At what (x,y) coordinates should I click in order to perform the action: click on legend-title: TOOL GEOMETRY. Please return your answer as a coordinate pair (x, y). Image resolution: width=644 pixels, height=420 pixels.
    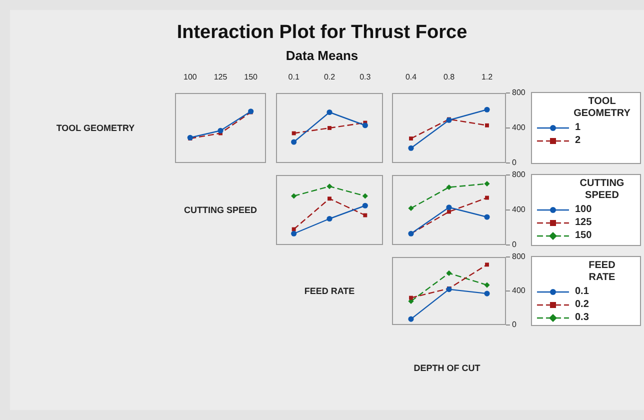
    Looking at the image, I should click on (602, 108).